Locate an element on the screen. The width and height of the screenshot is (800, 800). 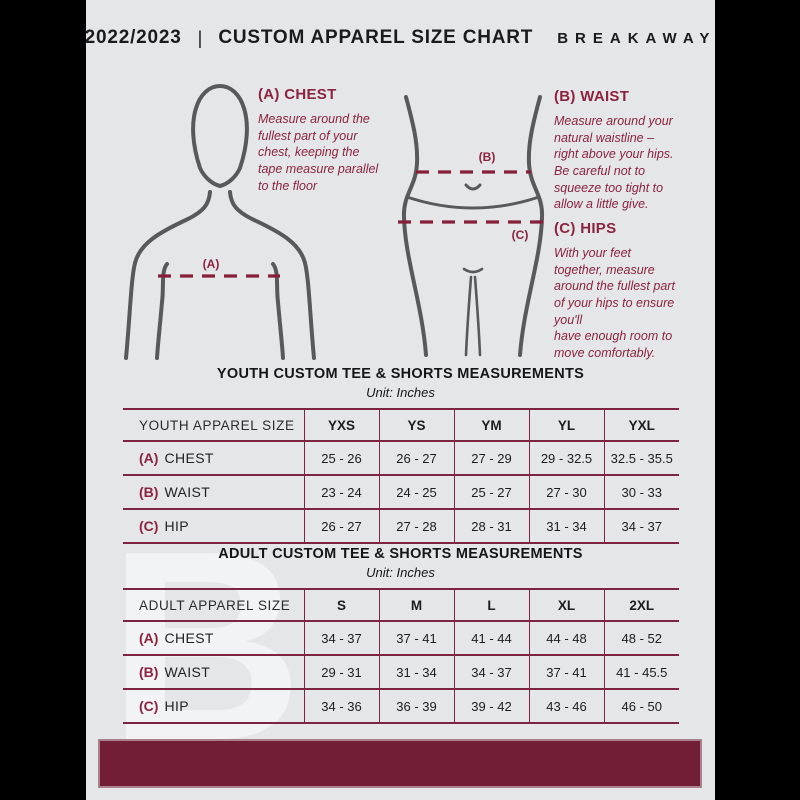
right-waist-hip-outline is located at coordinates (531, 226).